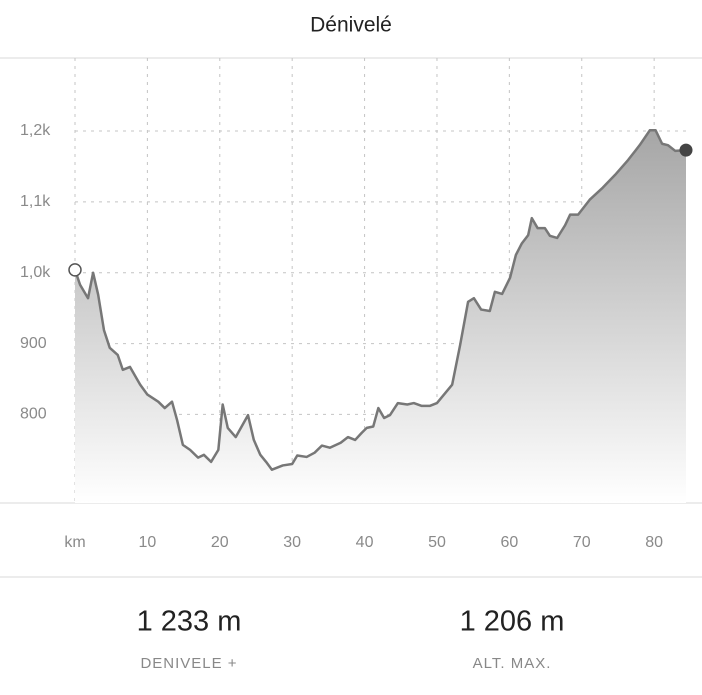 This screenshot has height=695, width=702. Describe the element at coordinates (509, 542) in the screenshot. I see `x-tick-label: 60` at that location.